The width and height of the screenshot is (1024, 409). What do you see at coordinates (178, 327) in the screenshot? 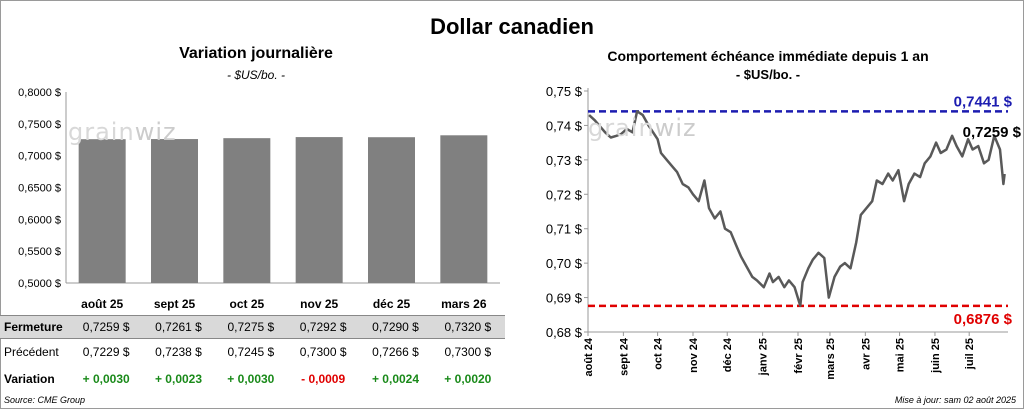
I see `table-cell: 0,7261 $` at bounding box center [178, 327].